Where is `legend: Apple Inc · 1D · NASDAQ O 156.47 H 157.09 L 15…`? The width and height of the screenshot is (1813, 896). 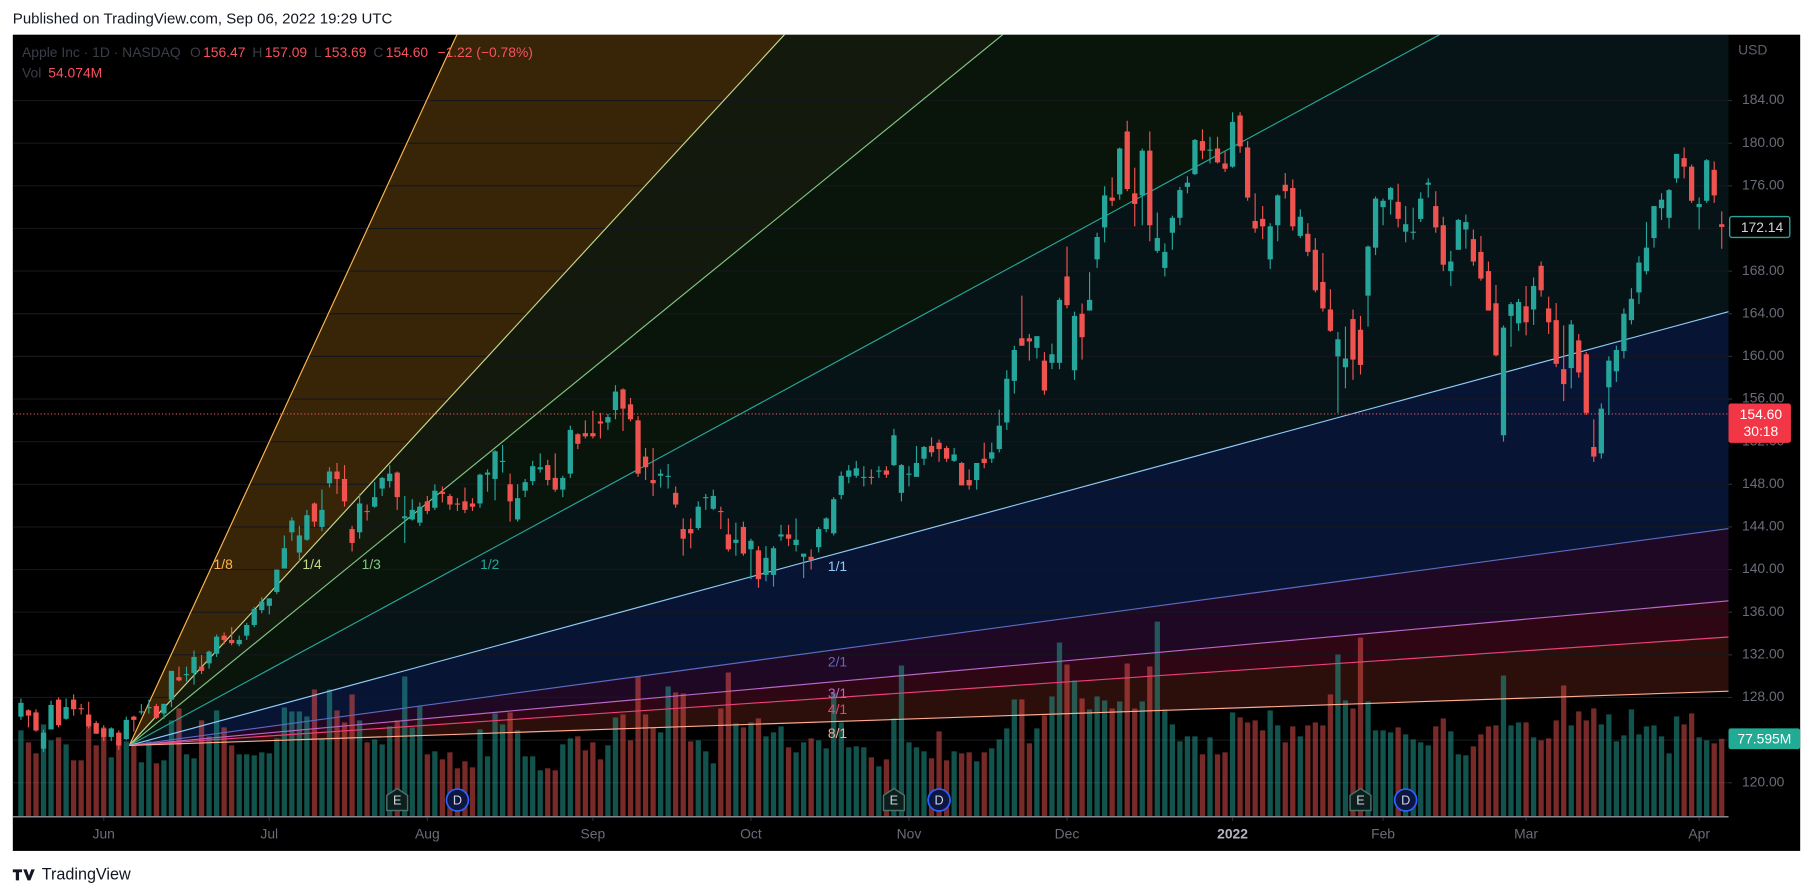
legend: Apple Inc · 1D · NASDAQ O 156.47 H 157.09 L 15… is located at coordinates (277, 62).